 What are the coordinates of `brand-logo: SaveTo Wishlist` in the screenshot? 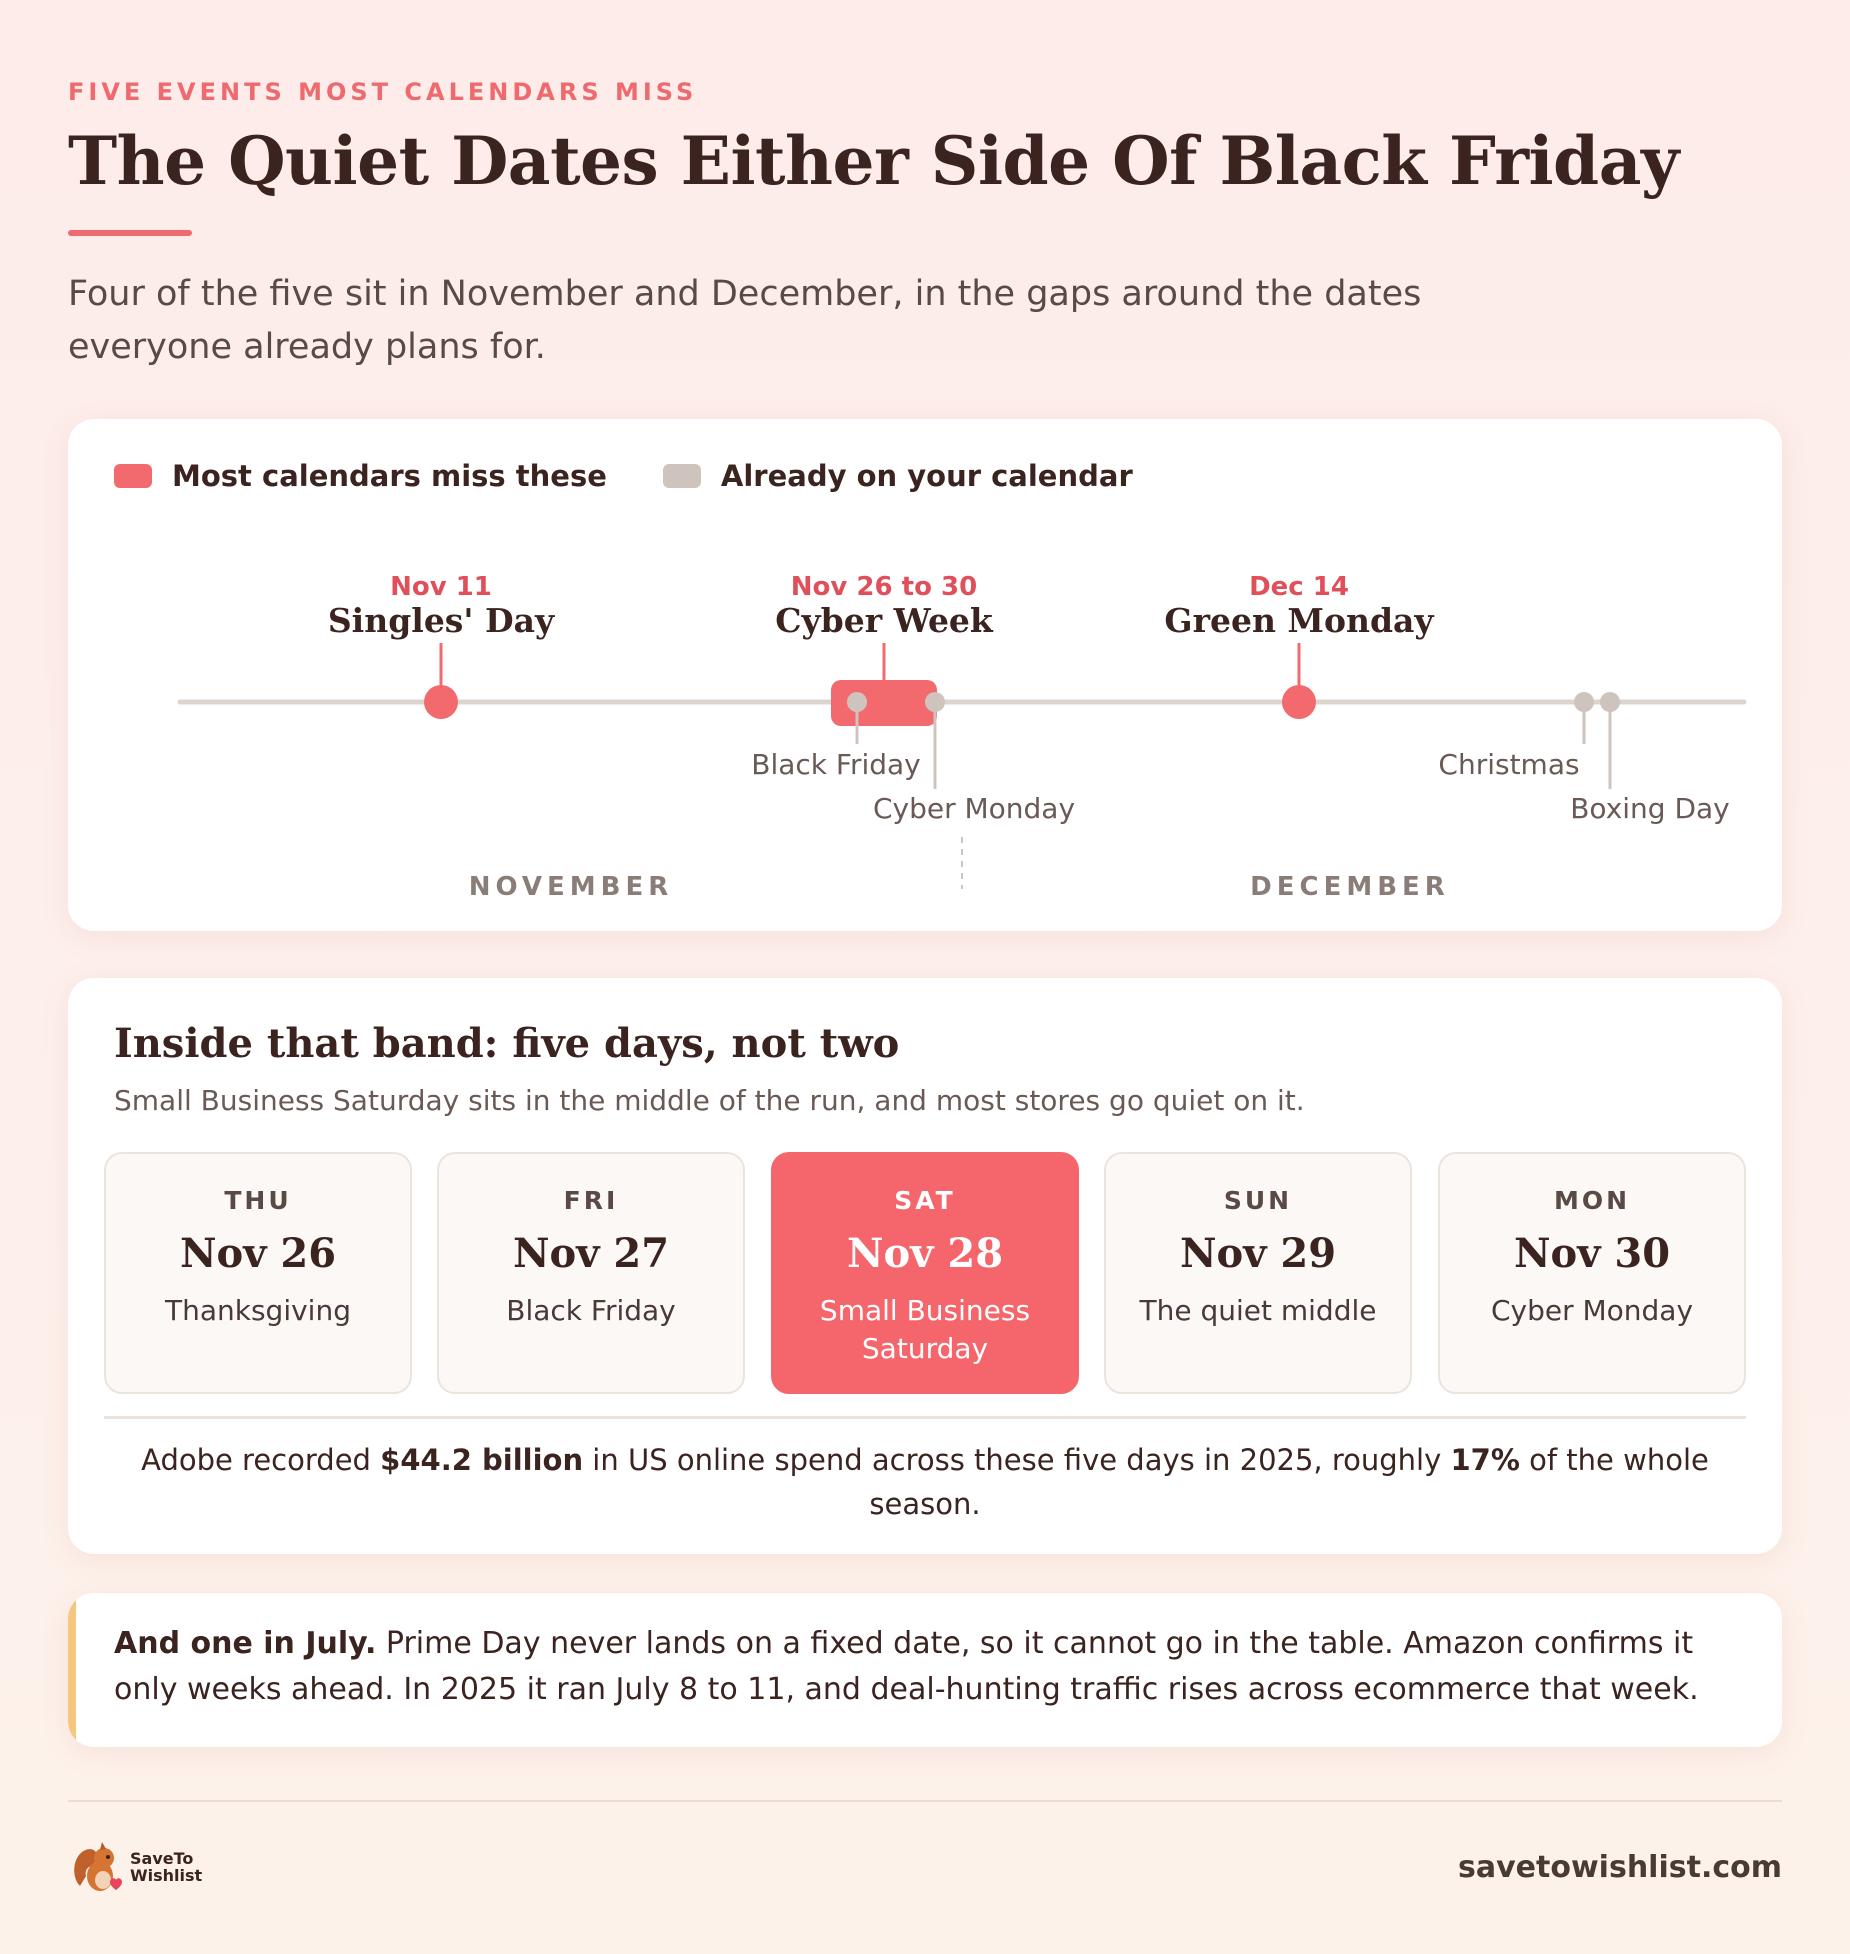 It's located at (136, 1867).